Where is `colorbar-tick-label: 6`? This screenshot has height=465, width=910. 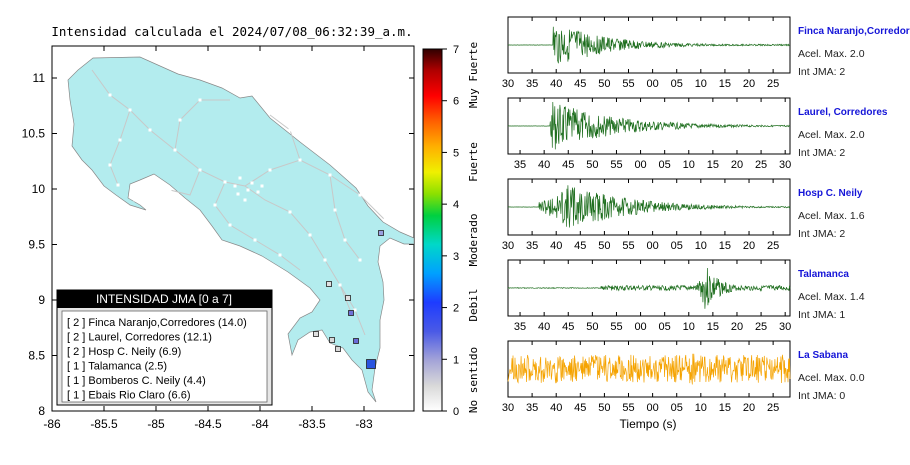
colorbar-tick-label: 6 is located at coordinates (456, 102).